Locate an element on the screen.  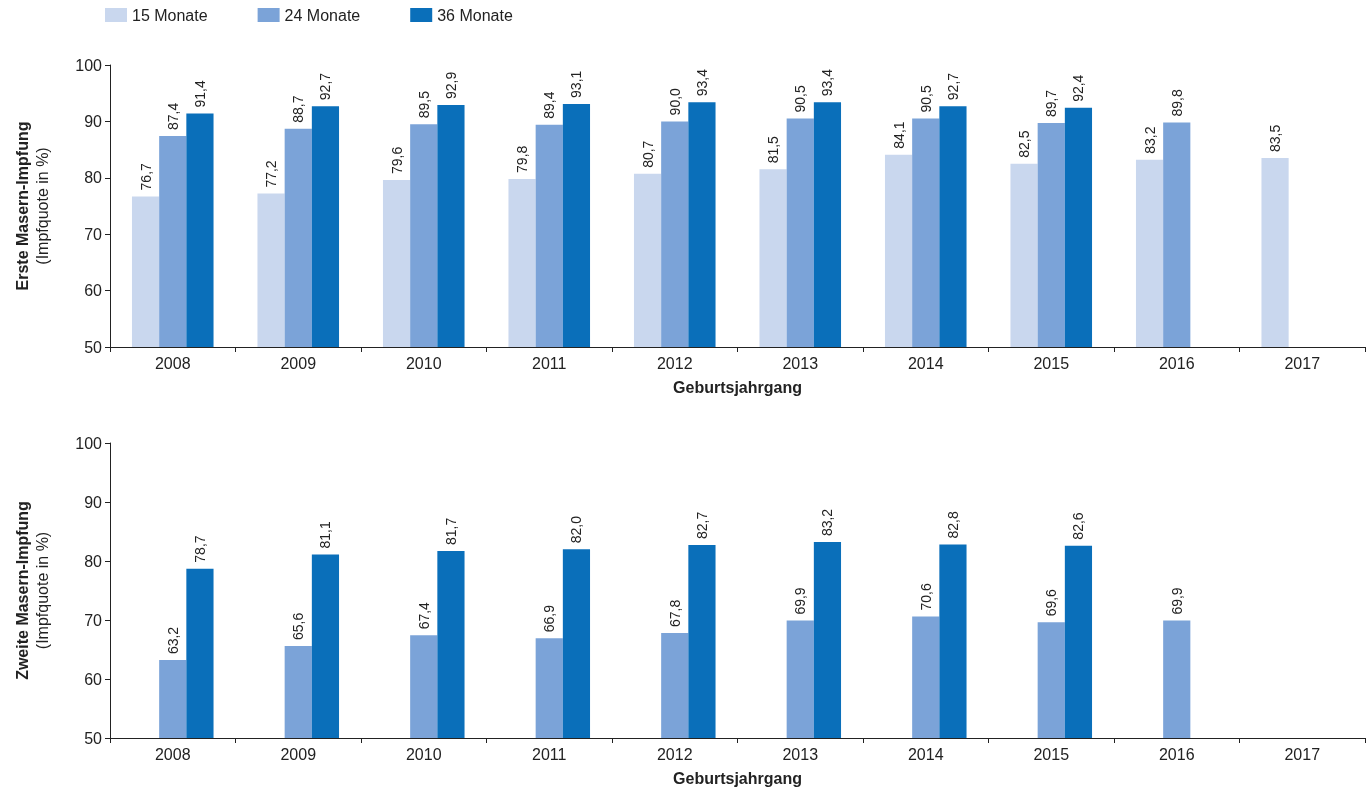
data-label: 67,8 is located at coordinates (674, 613).